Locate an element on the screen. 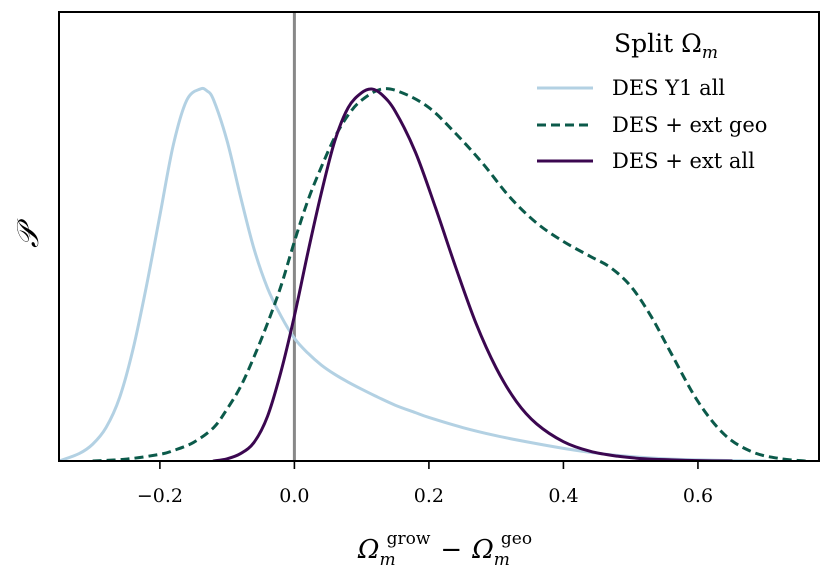  legend-label-des-y1-all: DES Y1 all is located at coordinates (668, 88).